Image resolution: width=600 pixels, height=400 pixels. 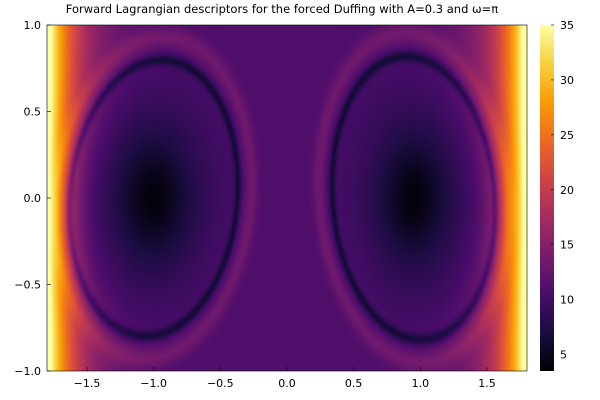 I want to click on x-tick-label: 0.0, so click(x=287, y=383).